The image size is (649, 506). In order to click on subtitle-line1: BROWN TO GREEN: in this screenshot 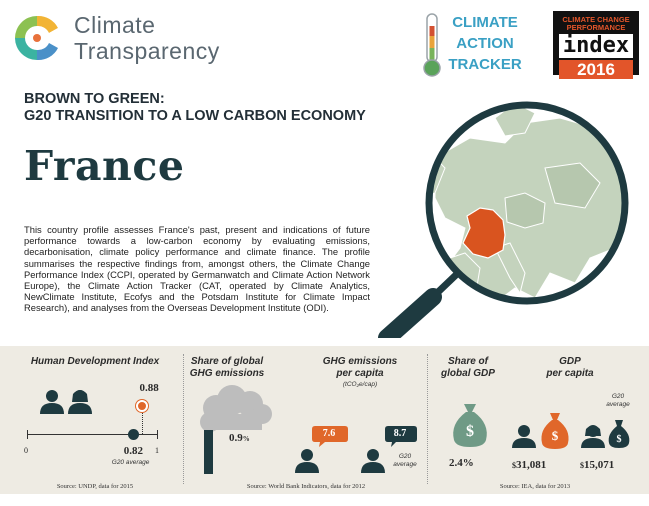, I will do `click(94, 99)`.